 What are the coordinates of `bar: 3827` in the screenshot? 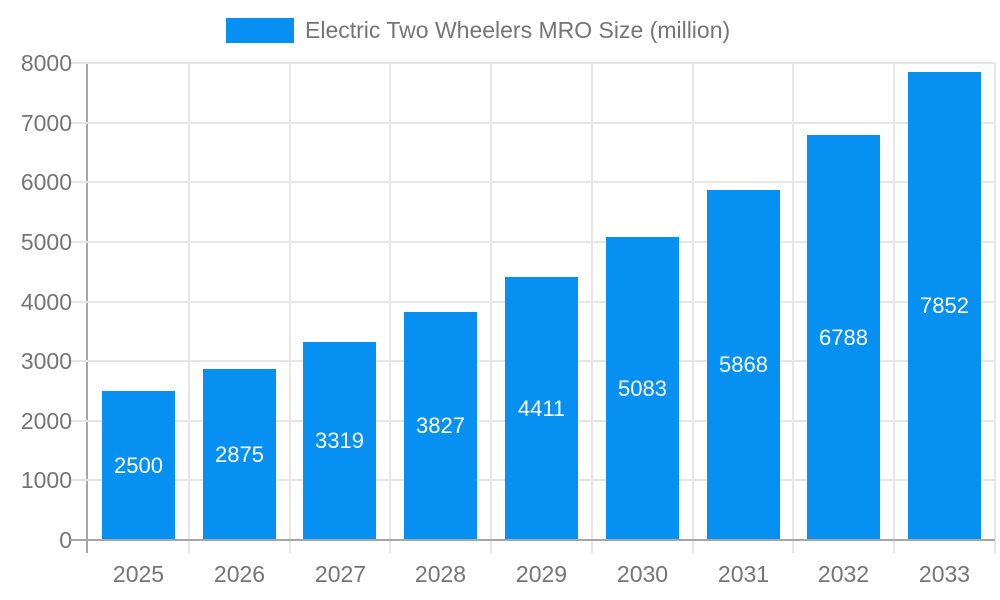 It's located at (440, 426).